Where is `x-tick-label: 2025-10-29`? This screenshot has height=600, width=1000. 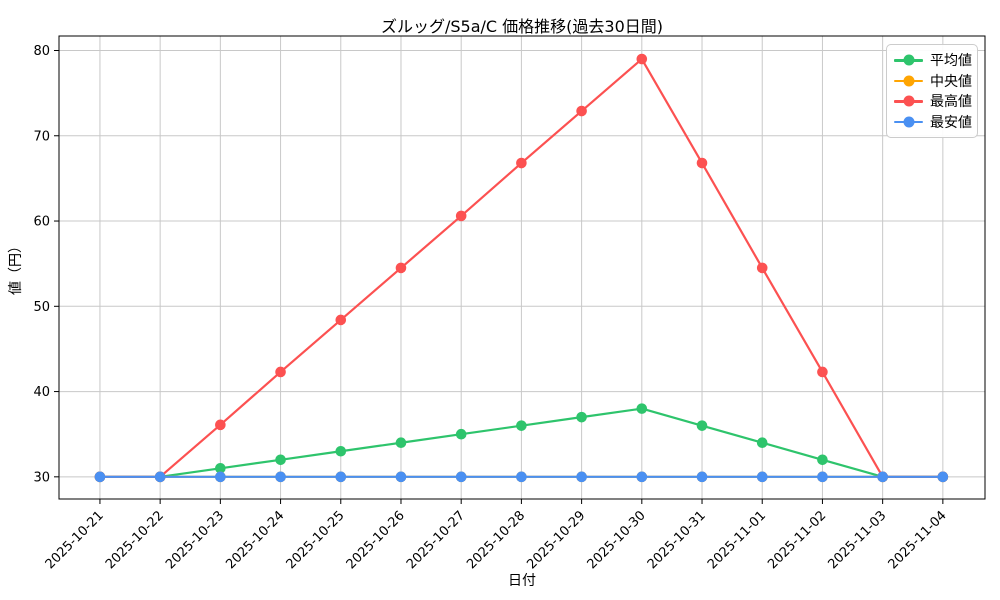 x-tick-label: 2025-10-29 is located at coordinates (556, 540).